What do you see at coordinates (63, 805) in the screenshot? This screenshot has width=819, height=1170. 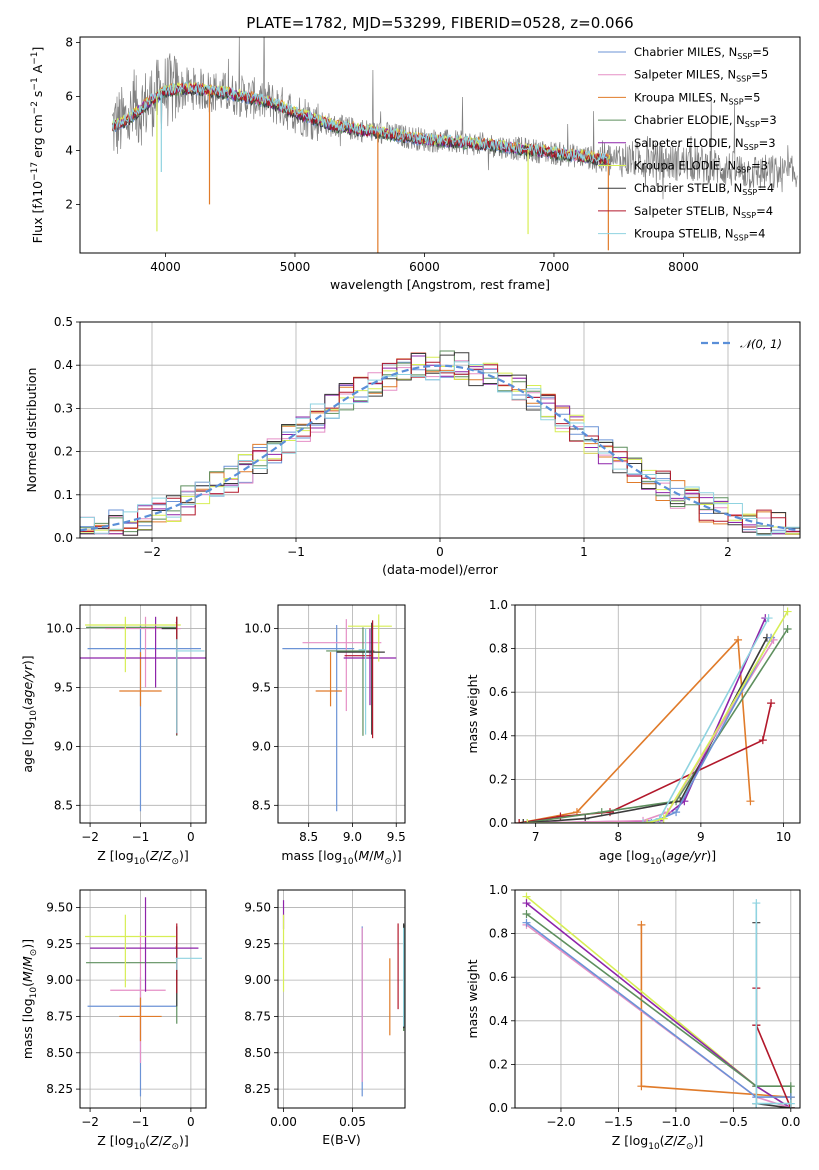 I see `y-tick-label: 8.5` at bounding box center [63, 805].